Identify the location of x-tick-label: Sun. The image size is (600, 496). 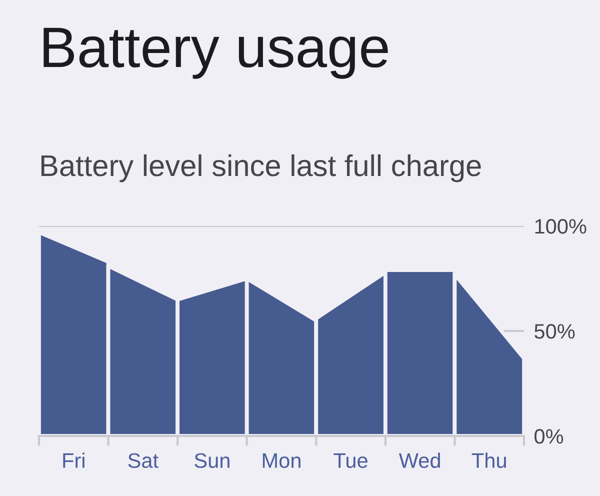
(212, 460).